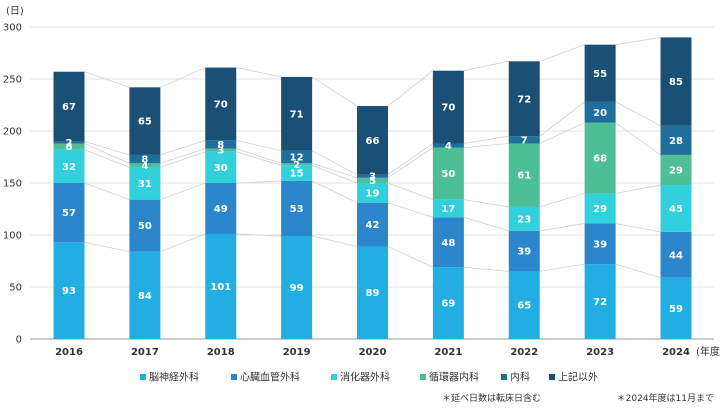 This screenshot has height=411, width=720. I want to click on data-label: 68, so click(600, 159).